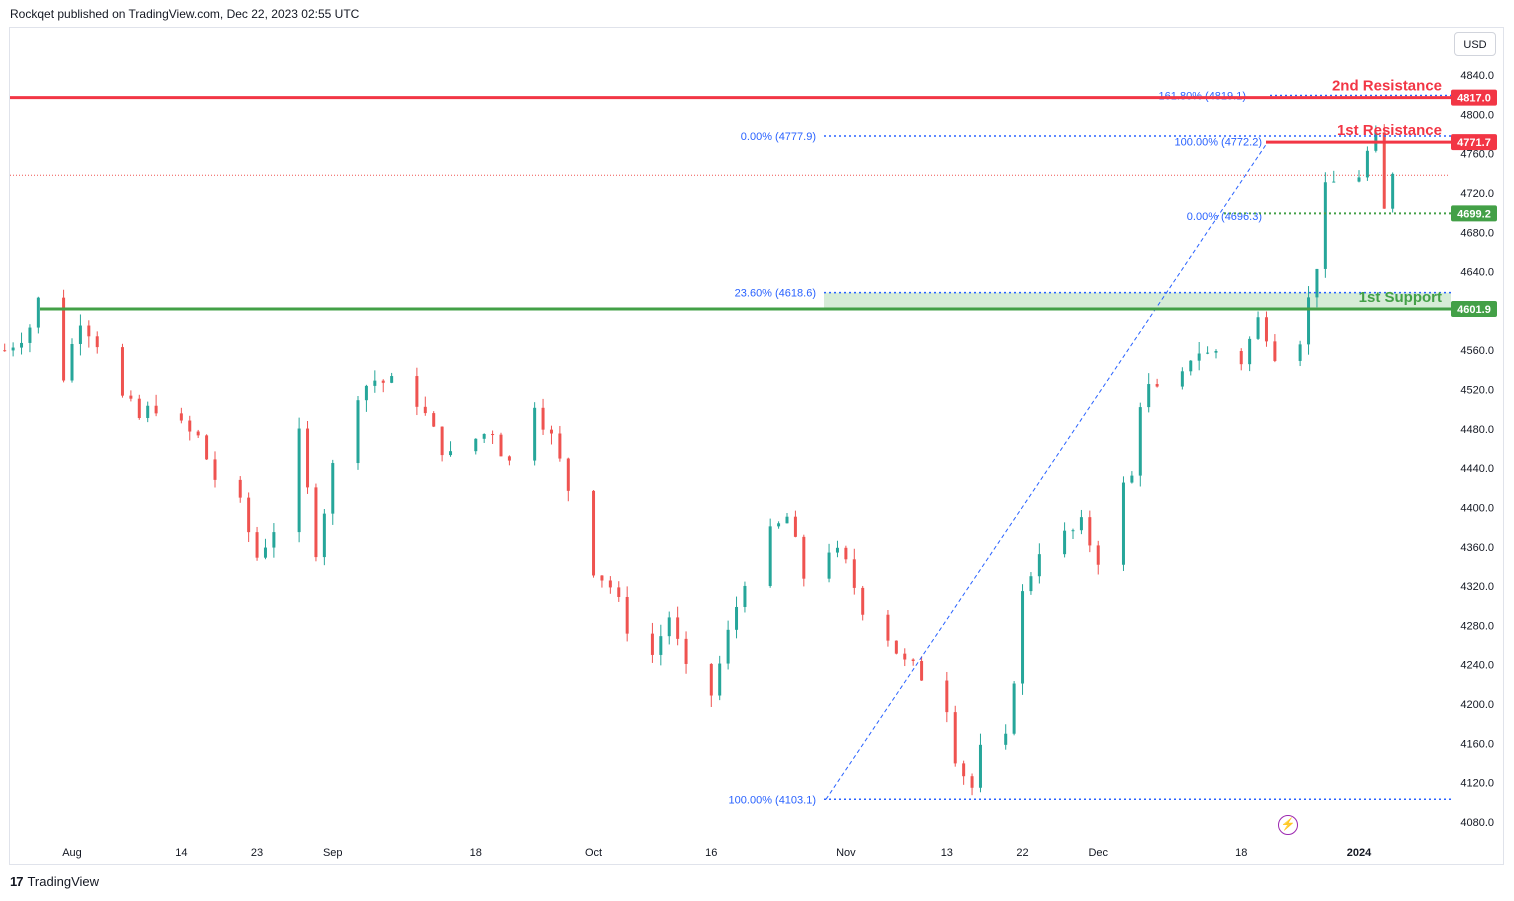  I want to click on y-tick-label: 4160.0, so click(1477, 744).